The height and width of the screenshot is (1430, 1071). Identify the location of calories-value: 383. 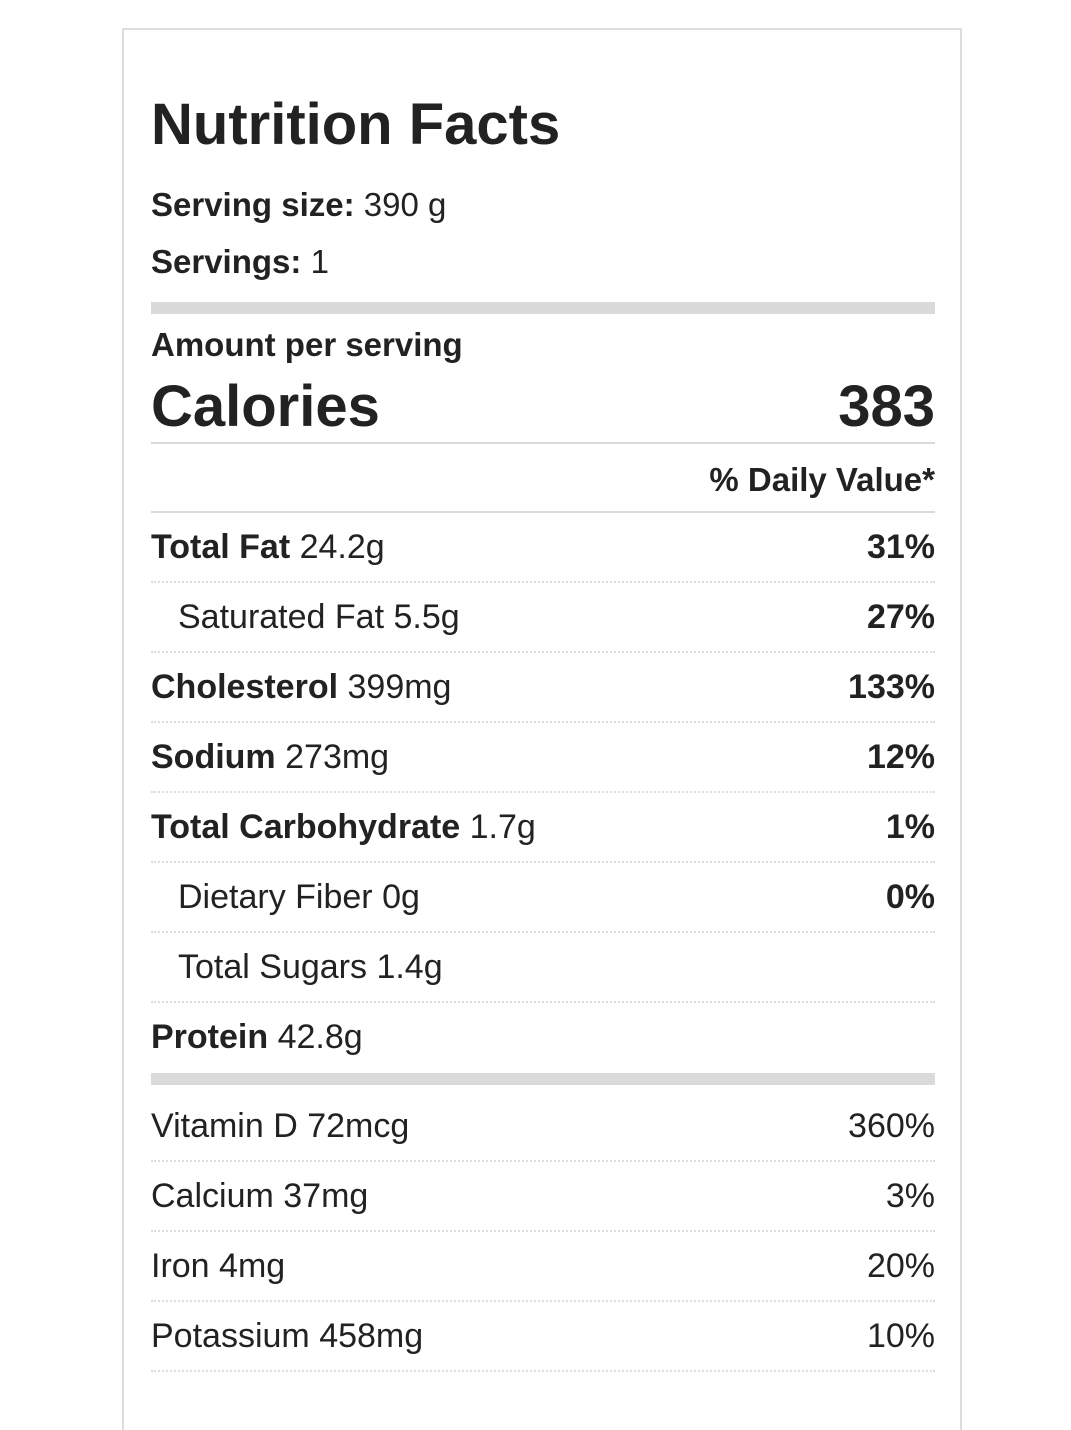
(886, 406).